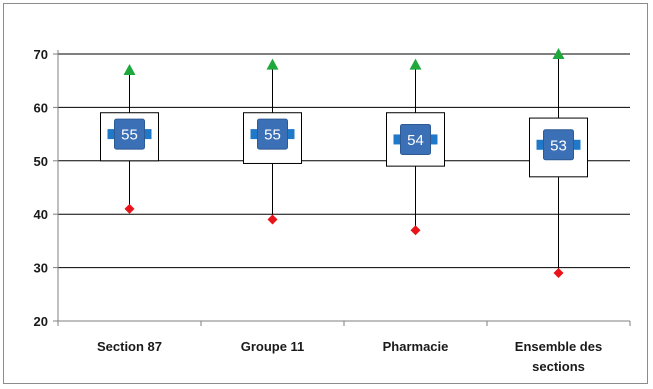  I want to click on category-label-3: Ensemble des sections, so click(558, 356).